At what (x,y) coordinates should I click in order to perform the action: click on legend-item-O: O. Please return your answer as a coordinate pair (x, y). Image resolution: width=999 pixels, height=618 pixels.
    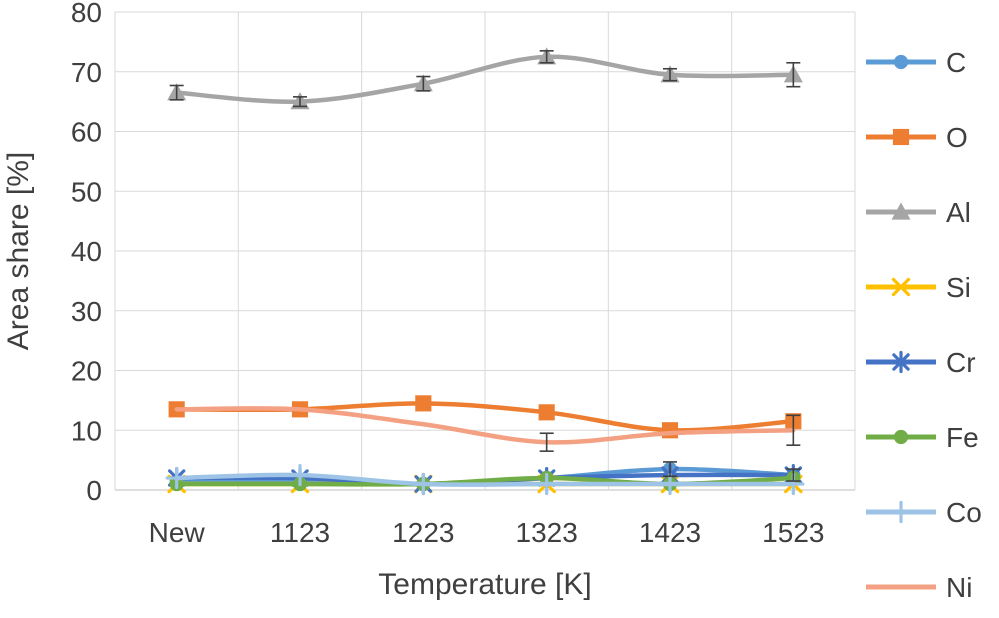
    Looking at the image, I should click on (917, 137).